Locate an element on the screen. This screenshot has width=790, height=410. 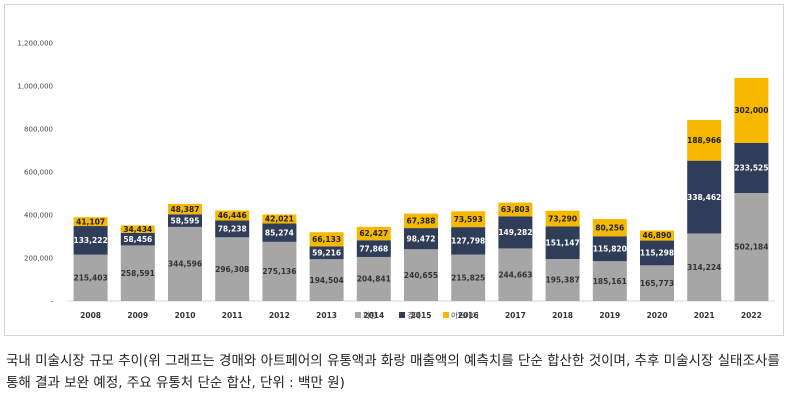
y-tick-label: 600,000 is located at coordinates (38, 173).